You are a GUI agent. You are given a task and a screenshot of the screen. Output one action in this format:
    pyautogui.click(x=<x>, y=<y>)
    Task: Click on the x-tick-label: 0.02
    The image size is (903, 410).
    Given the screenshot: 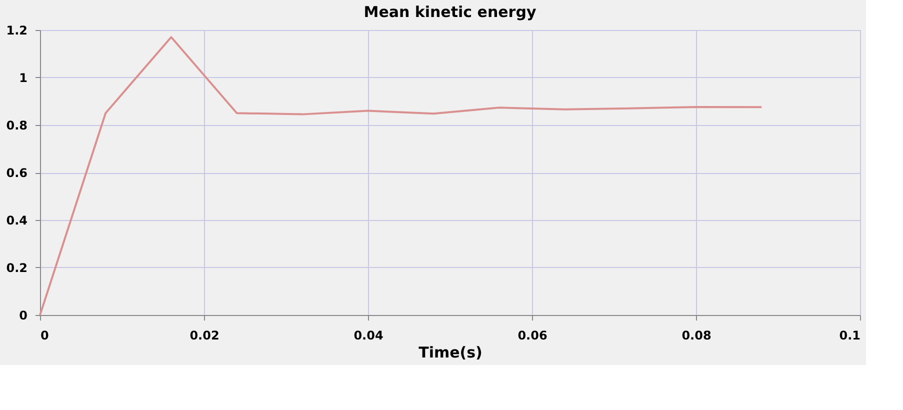 What is the action you would take?
    pyautogui.click(x=205, y=335)
    